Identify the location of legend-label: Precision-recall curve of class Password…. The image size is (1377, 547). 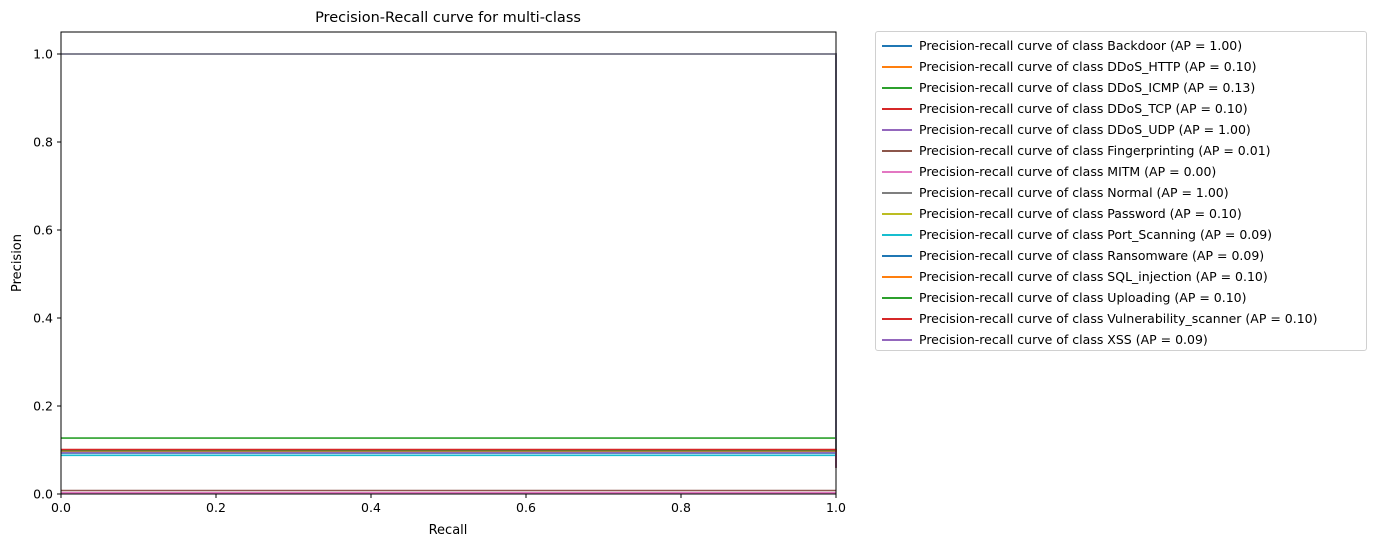
(1080, 213).